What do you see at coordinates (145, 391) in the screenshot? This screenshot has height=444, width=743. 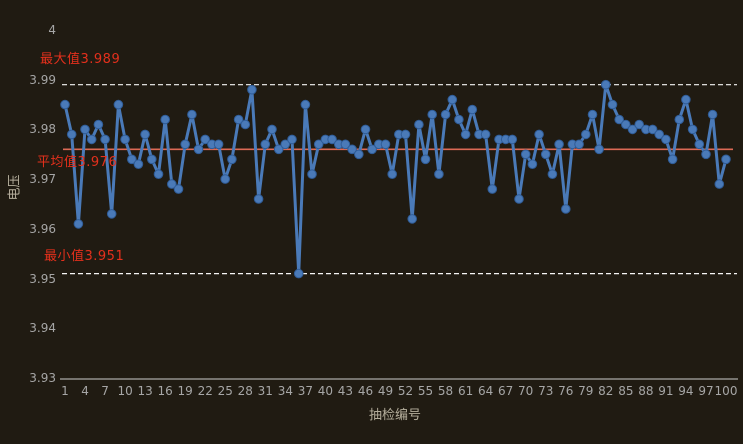 I see `x-tick-label: 13` at bounding box center [145, 391].